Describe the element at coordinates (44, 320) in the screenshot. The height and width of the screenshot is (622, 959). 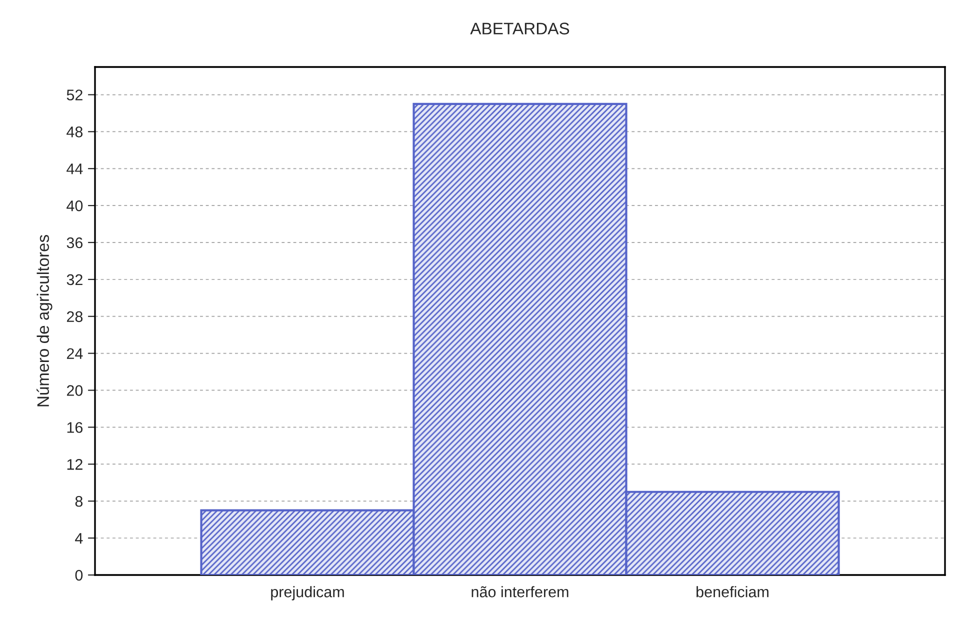
I see `y-axis-title: Número de agricultores` at that location.